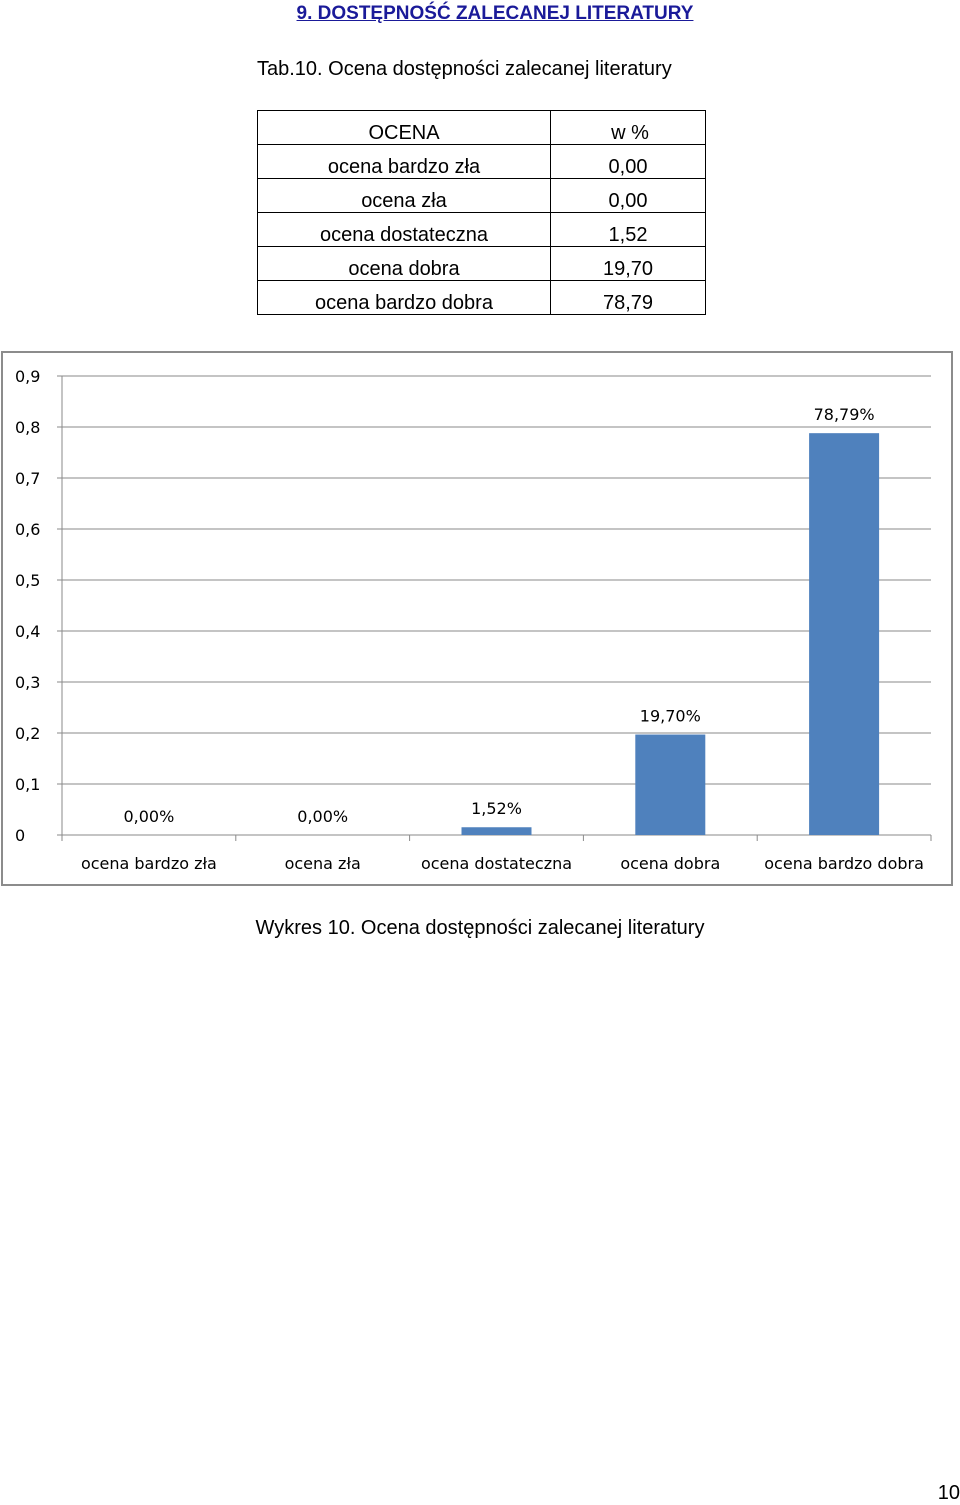  What do you see at coordinates (20, 835) in the screenshot?
I see `y-tick-label: 0` at bounding box center [20, 835].